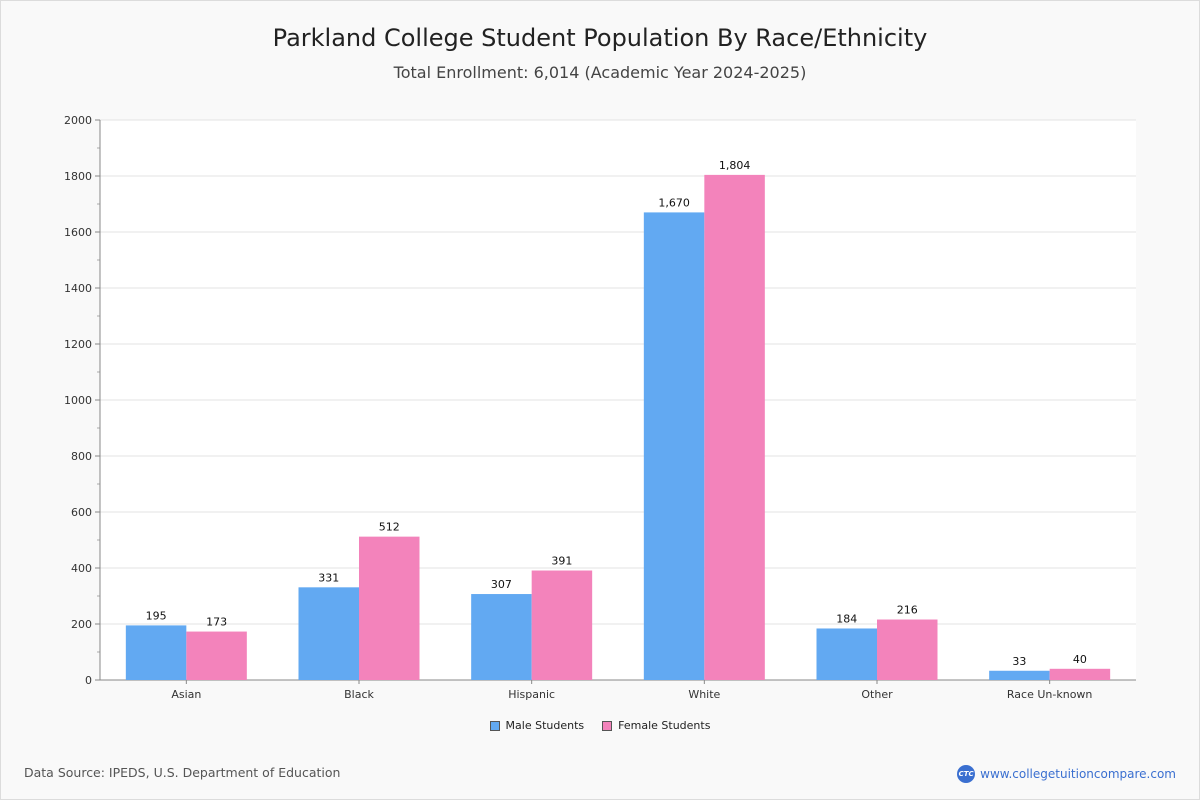  I want to click on data-label: 216, so click(907, 610).